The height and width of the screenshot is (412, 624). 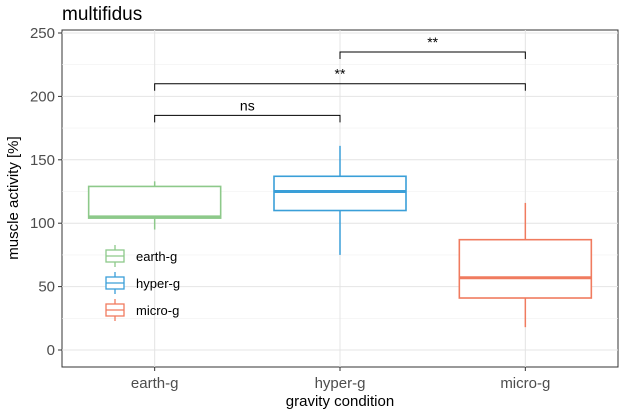 I want to click on y-tick-label: 0, so click(x=51, y=350).